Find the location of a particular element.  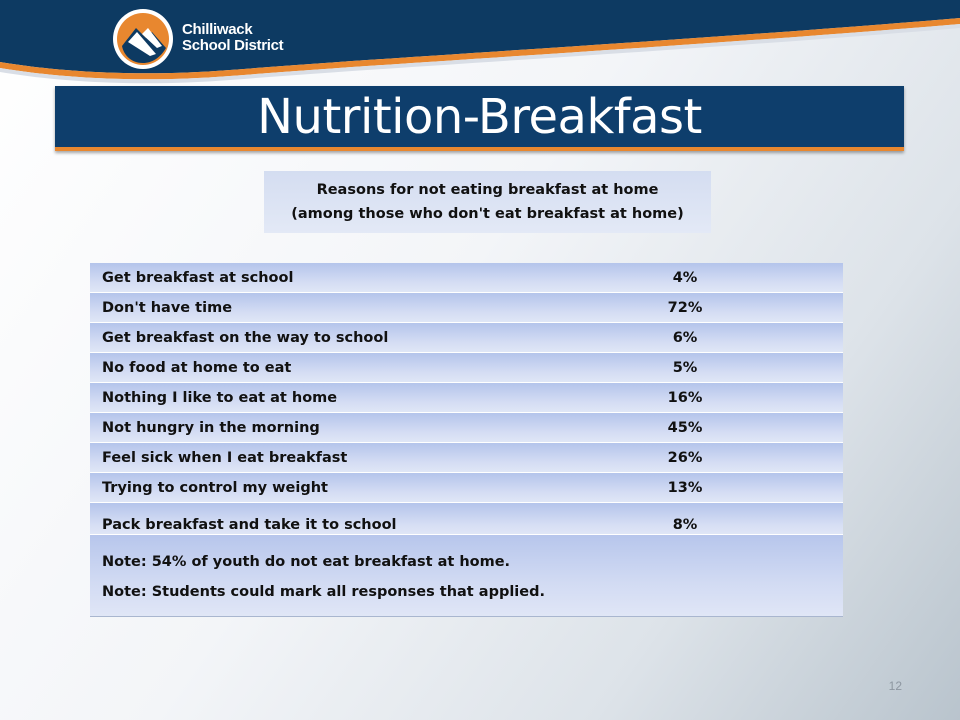

table-row: Don't have time 72% is located at coordinates (466, 308).